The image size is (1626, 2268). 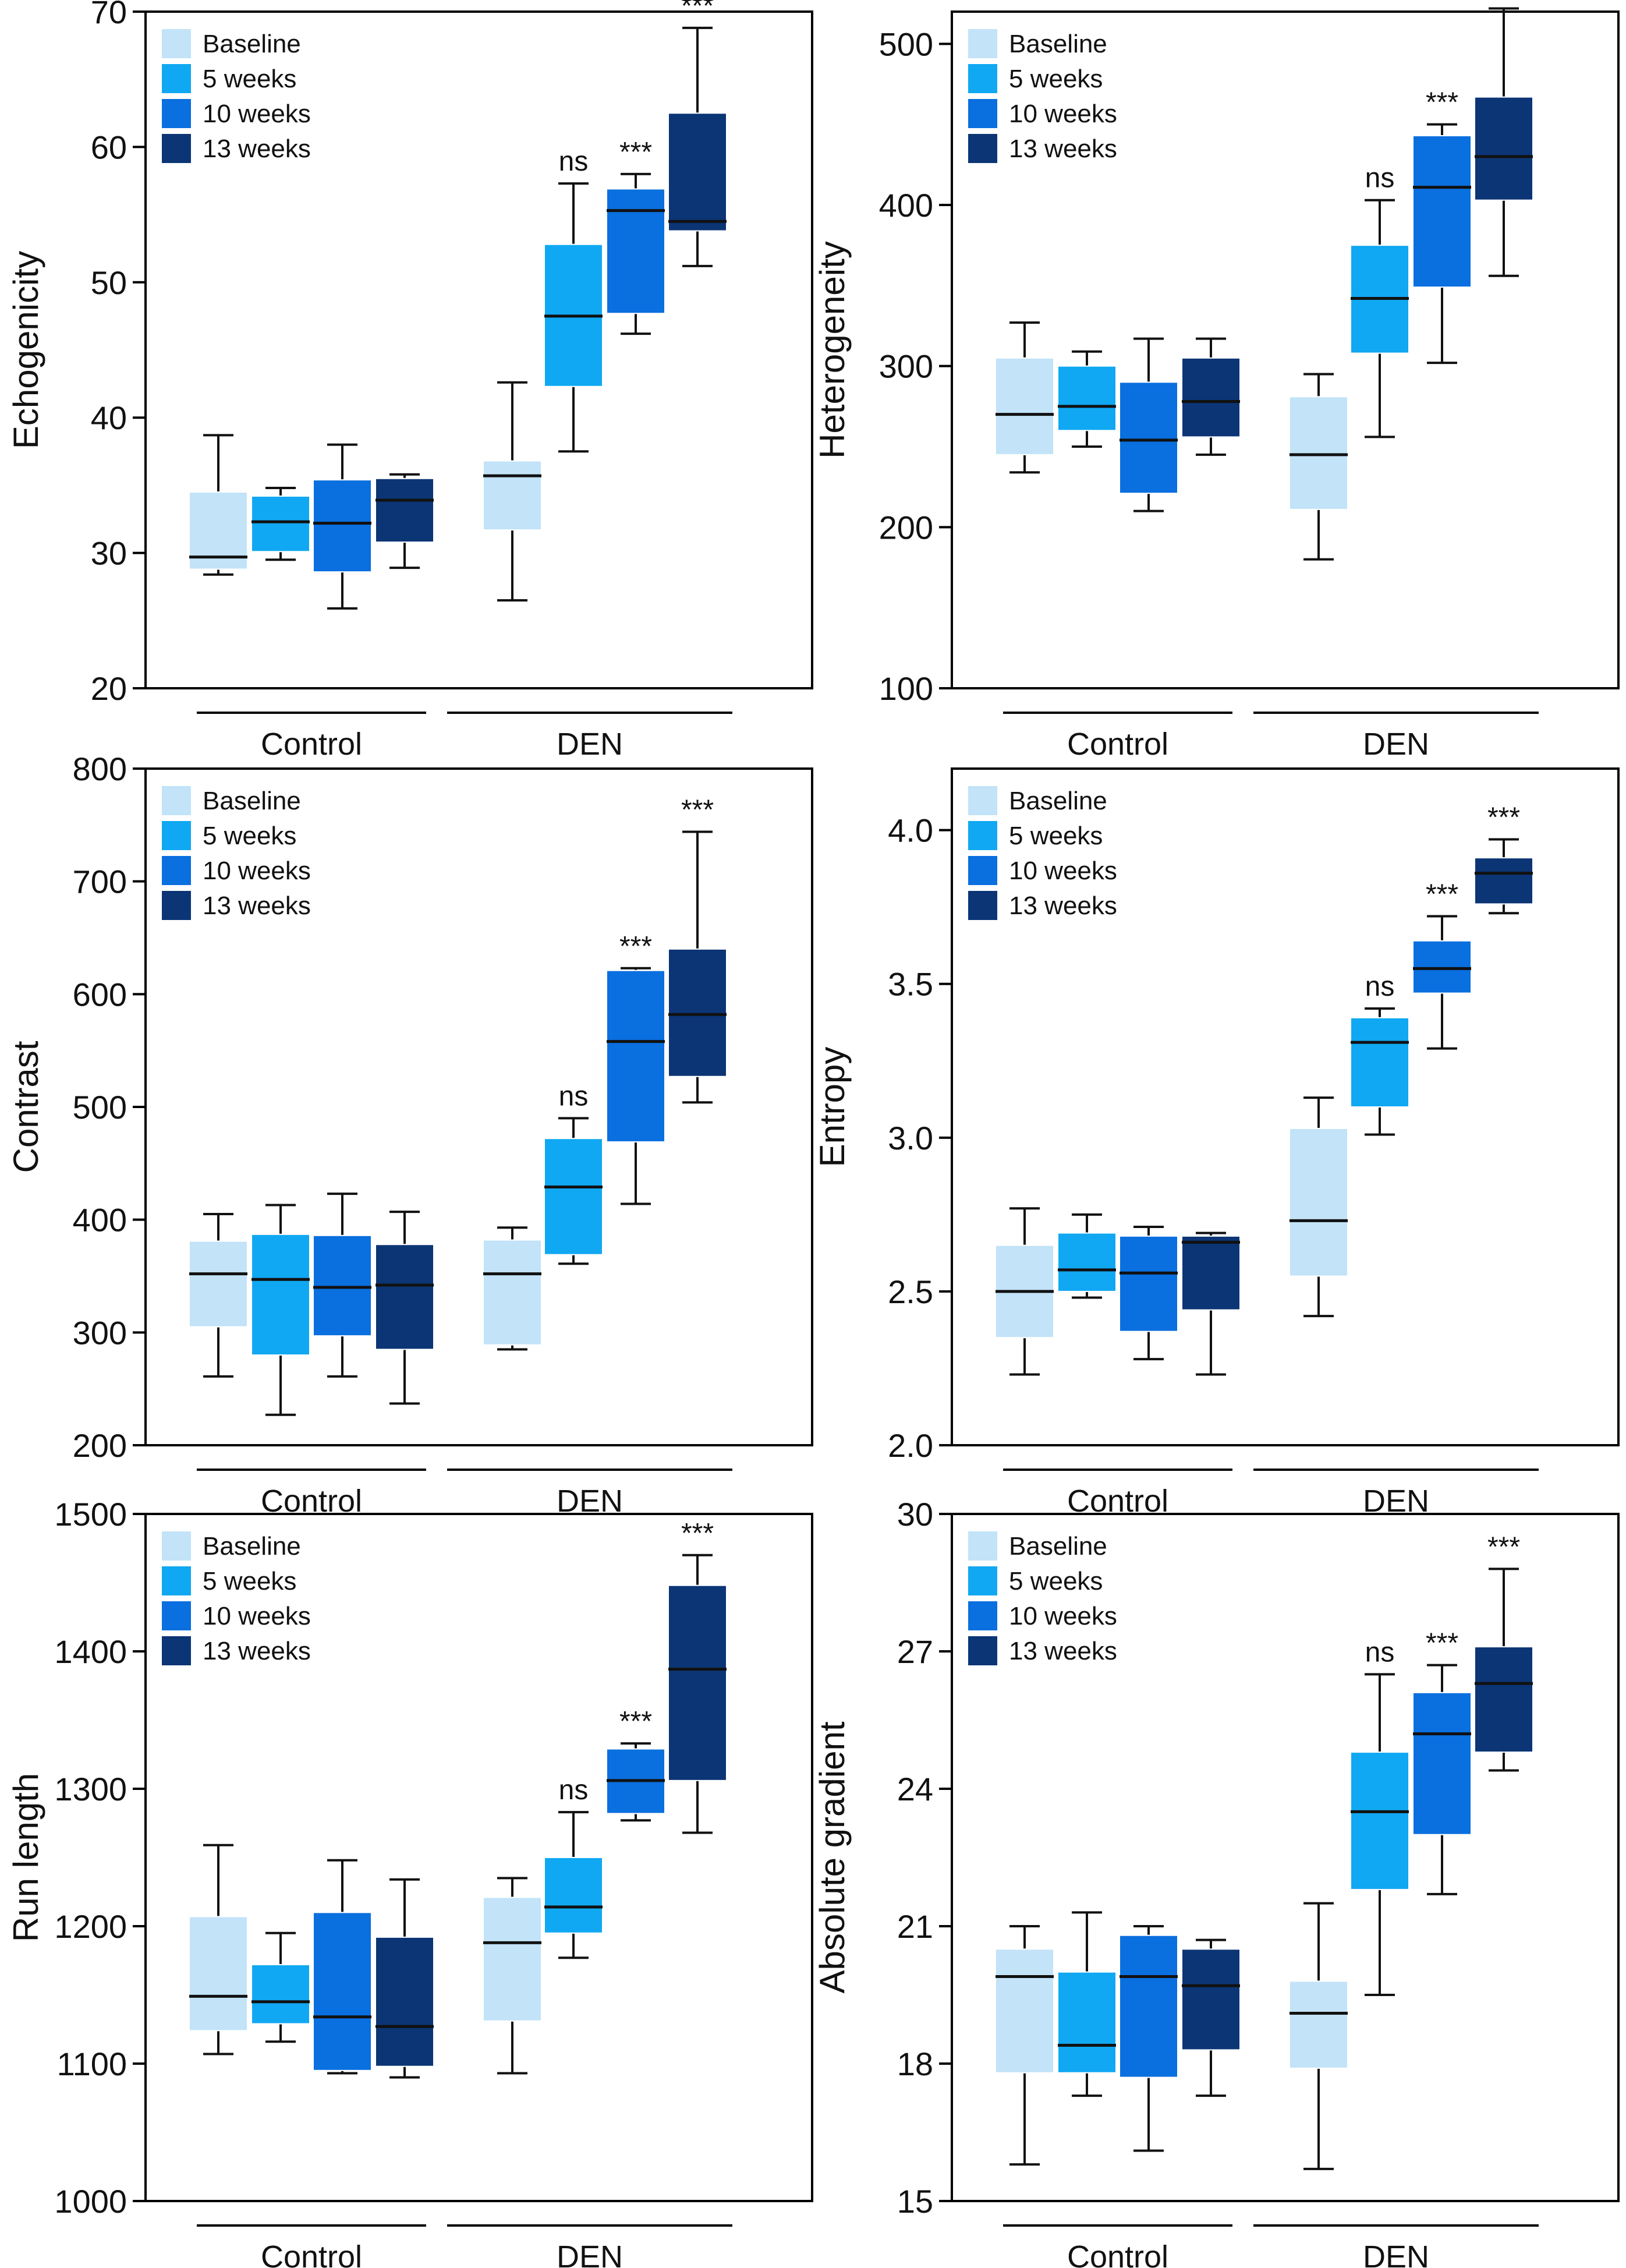 I want to click on y-tick-label: 70, so click(x=109, y=15).